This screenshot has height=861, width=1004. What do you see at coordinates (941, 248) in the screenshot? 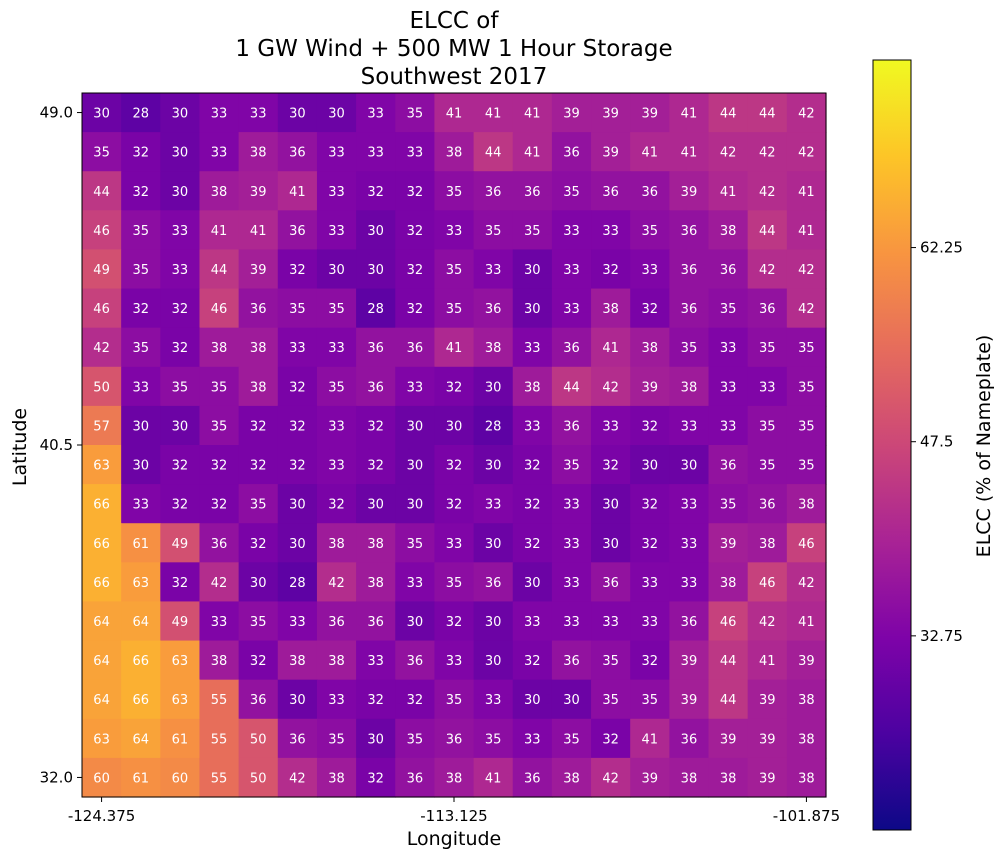
I see `colorbar-tick-label: 62.25` at bounding box center [941, 248].